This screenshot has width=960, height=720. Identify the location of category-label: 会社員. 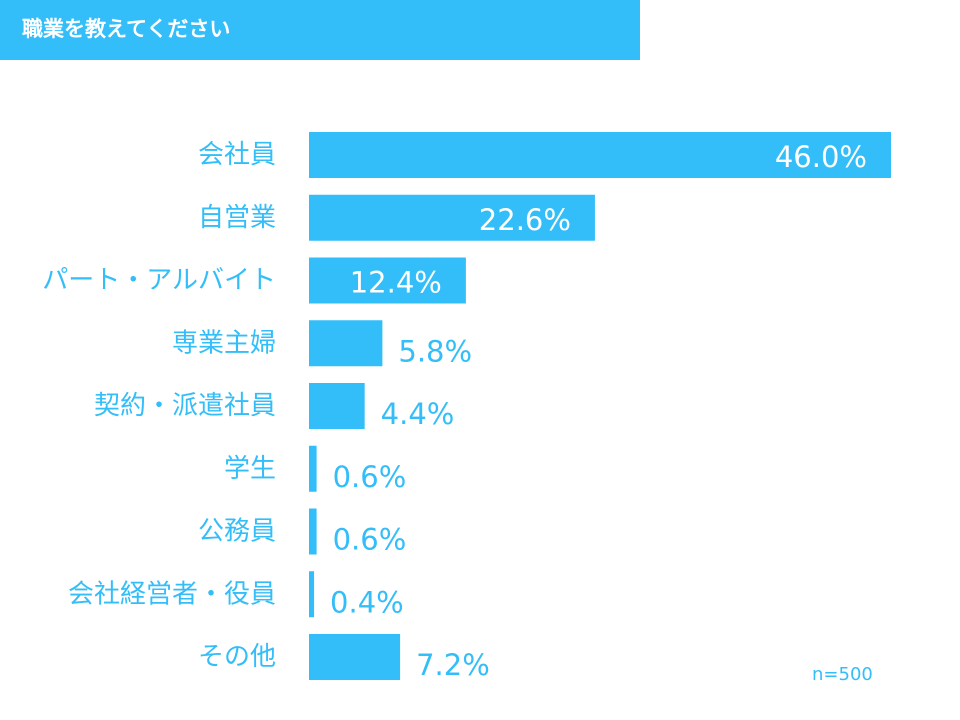
(237, 155).